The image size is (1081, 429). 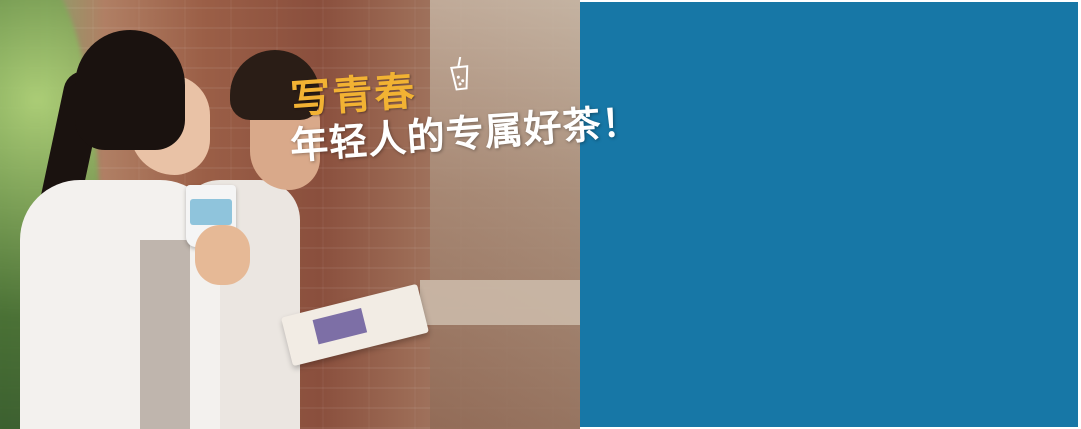 I want to click on young-woman-top, so click(x=165, y=334).